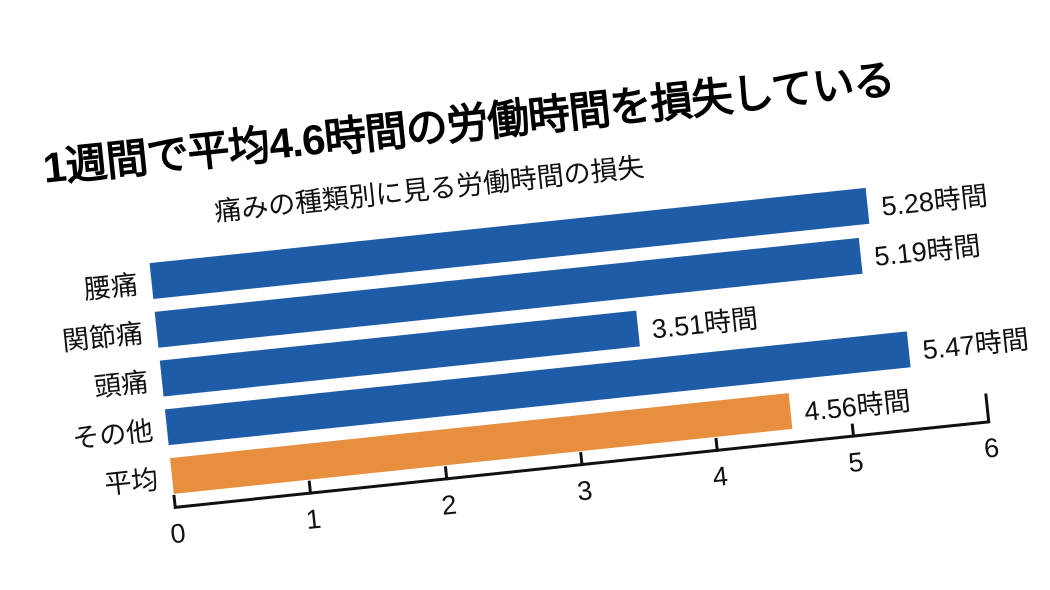 This screenshot has width=1050, height=590. I want to click on value-label: 5.19時間, so click(927, 251).